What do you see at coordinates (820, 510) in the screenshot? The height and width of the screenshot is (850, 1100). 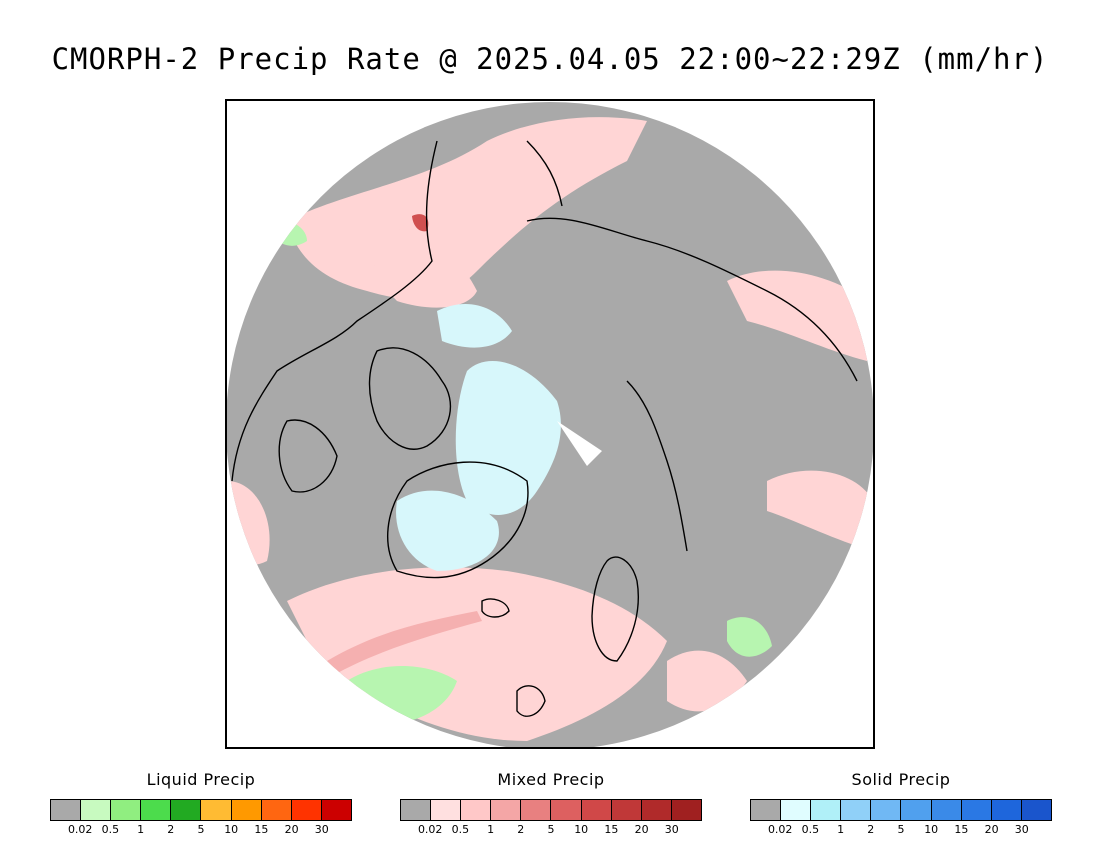 I see `mixed-precip-patch-siberia-south` at bounding box center [820, 510].